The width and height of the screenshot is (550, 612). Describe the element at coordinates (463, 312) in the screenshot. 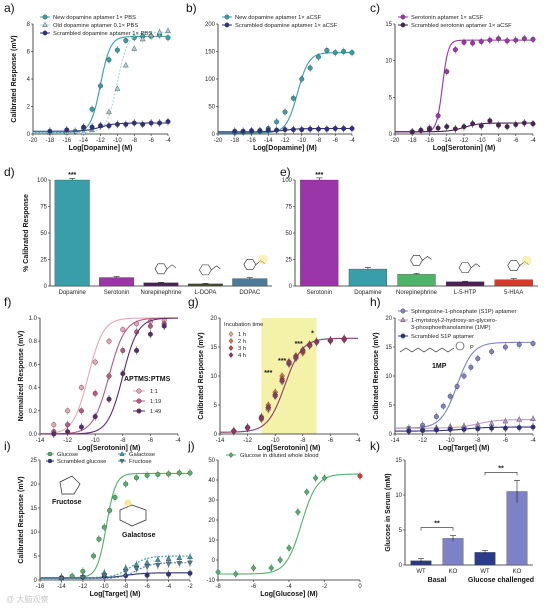

I see `legend-label: Sphingosine-1-phosphate (S1P) aptamer` at that location.